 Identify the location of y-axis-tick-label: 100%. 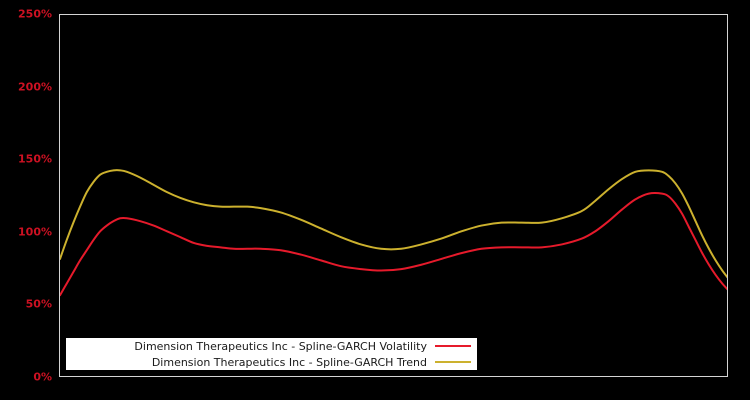
(35, 232).